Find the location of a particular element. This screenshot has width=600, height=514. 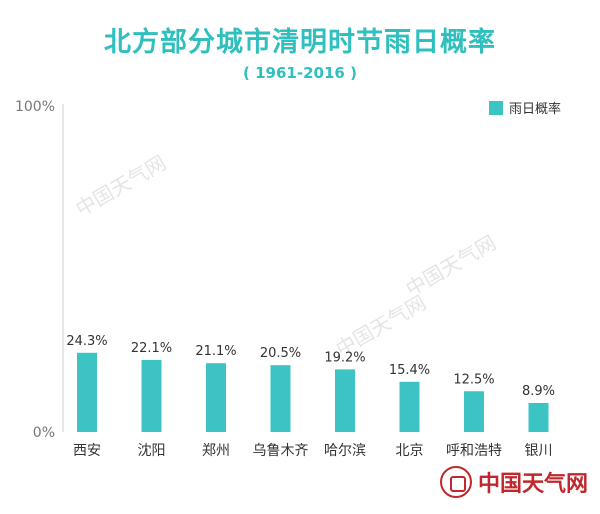

x-tick-label: 银川 is located at coordinates (539, 451).